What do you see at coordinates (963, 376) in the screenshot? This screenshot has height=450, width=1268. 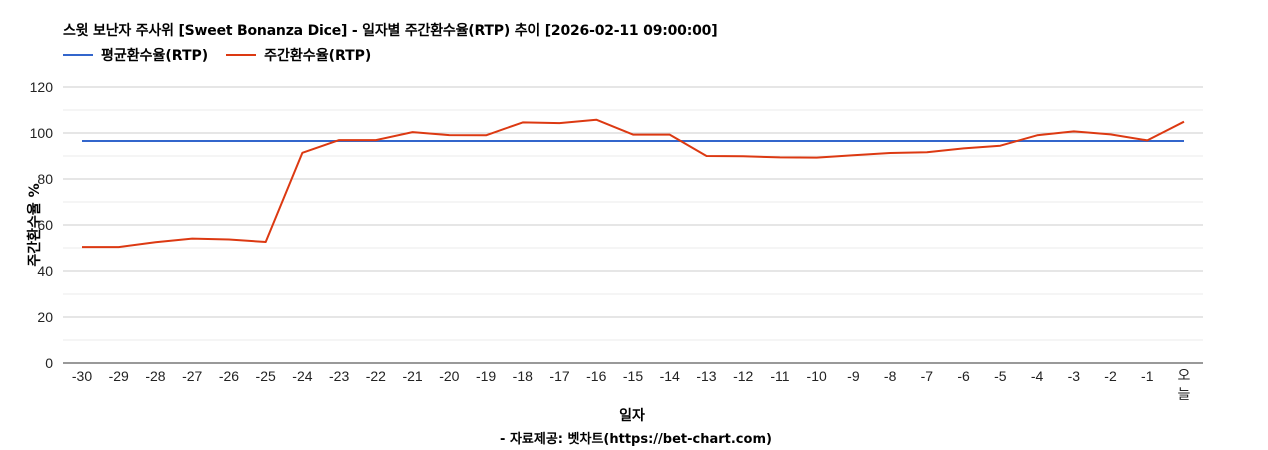 I see `x-tick-label: -6` at bounding box center [963, 376].